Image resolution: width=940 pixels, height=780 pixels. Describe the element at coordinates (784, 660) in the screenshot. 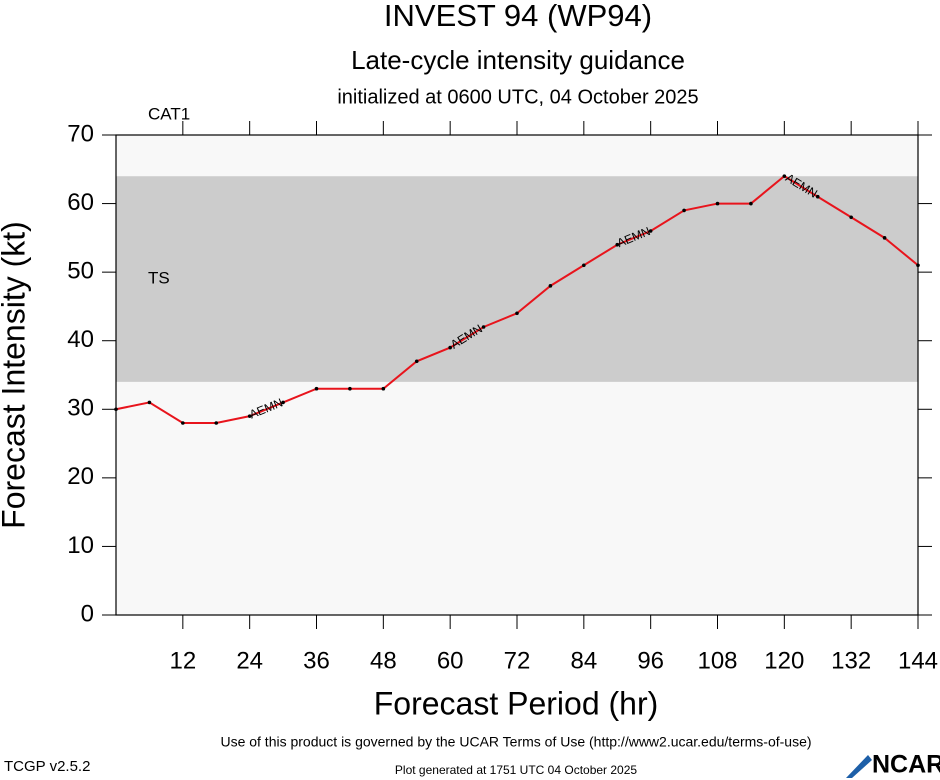

I see `x-tick-label: 120` at that location.